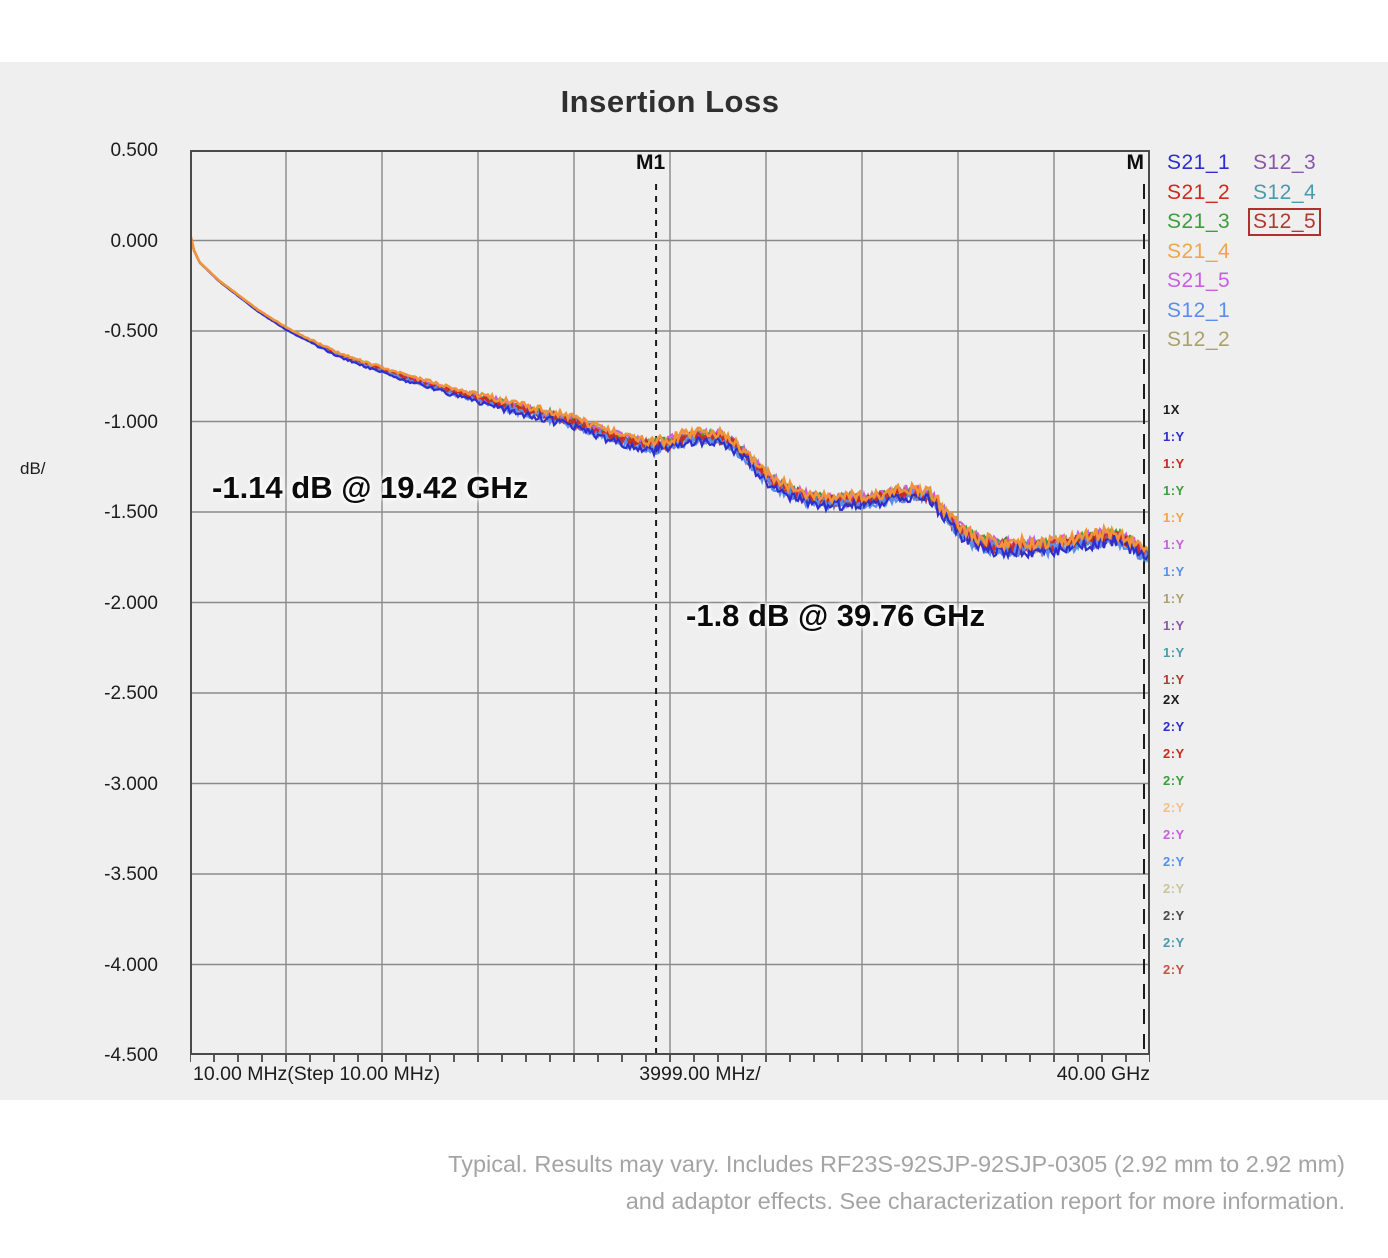 This screenshot has width=1388, height=1258. I want to click on x-axis-label-step: 3999.00 MHz/, so click(700, 1074).